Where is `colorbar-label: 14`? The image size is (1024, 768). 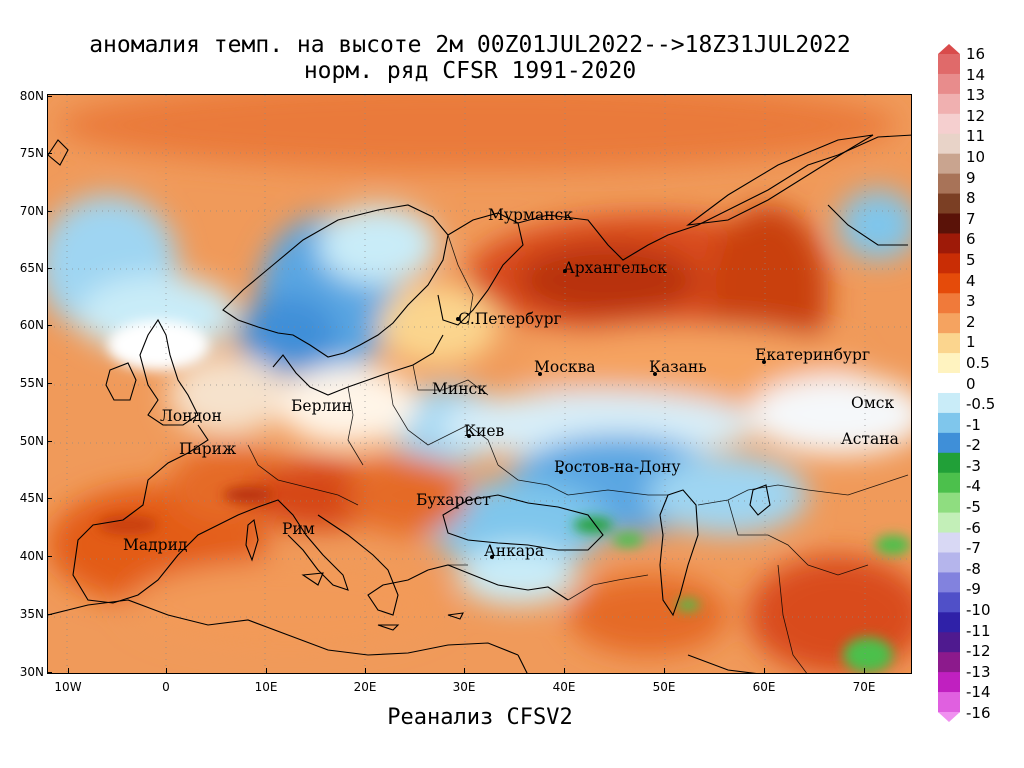
colorbar-label: 14 is located at coordinates (976, 74).